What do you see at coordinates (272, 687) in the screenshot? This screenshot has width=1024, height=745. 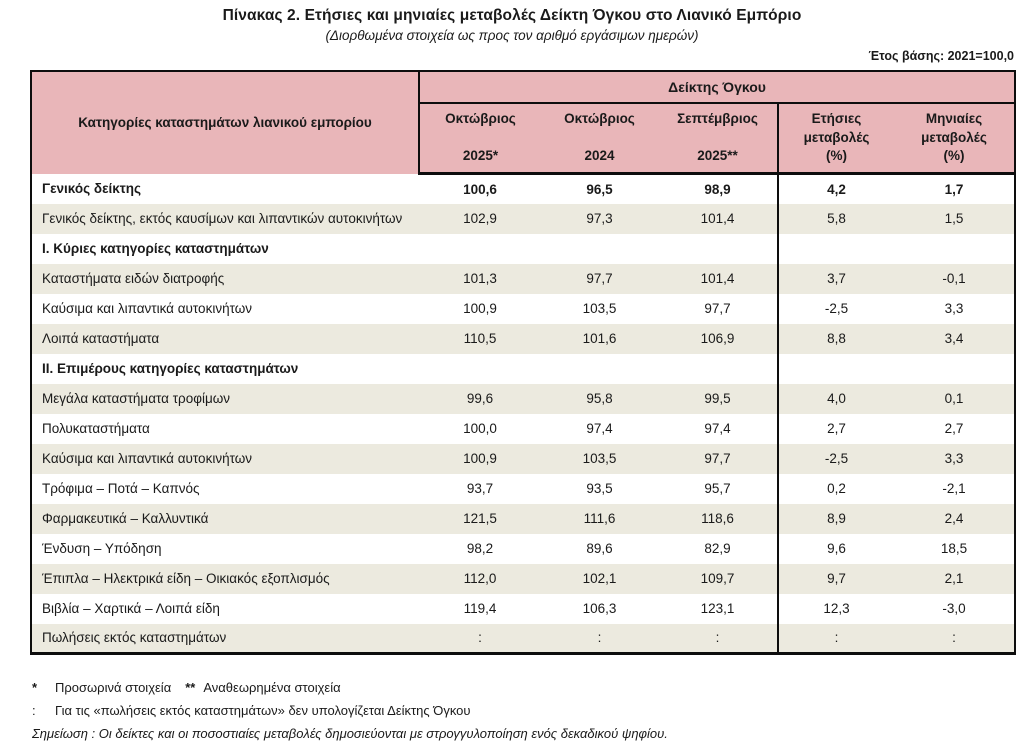 I see `footnote-text: Αναθεωρημένα στοιχεία` at bounding box center [272, 687].